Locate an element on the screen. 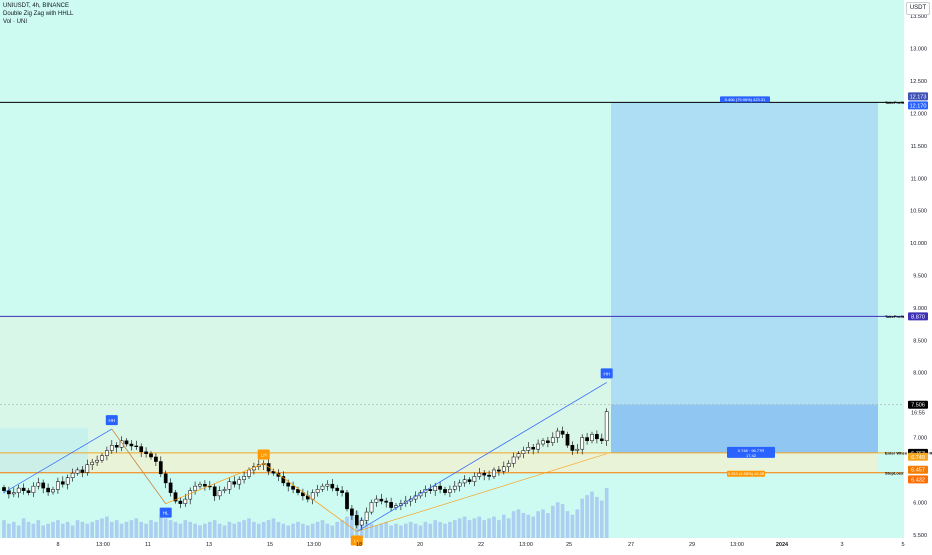 Image resolution: width=932 pixels, height=555 pixels. level-label: StopLoss is located at coordinates (894, 473).